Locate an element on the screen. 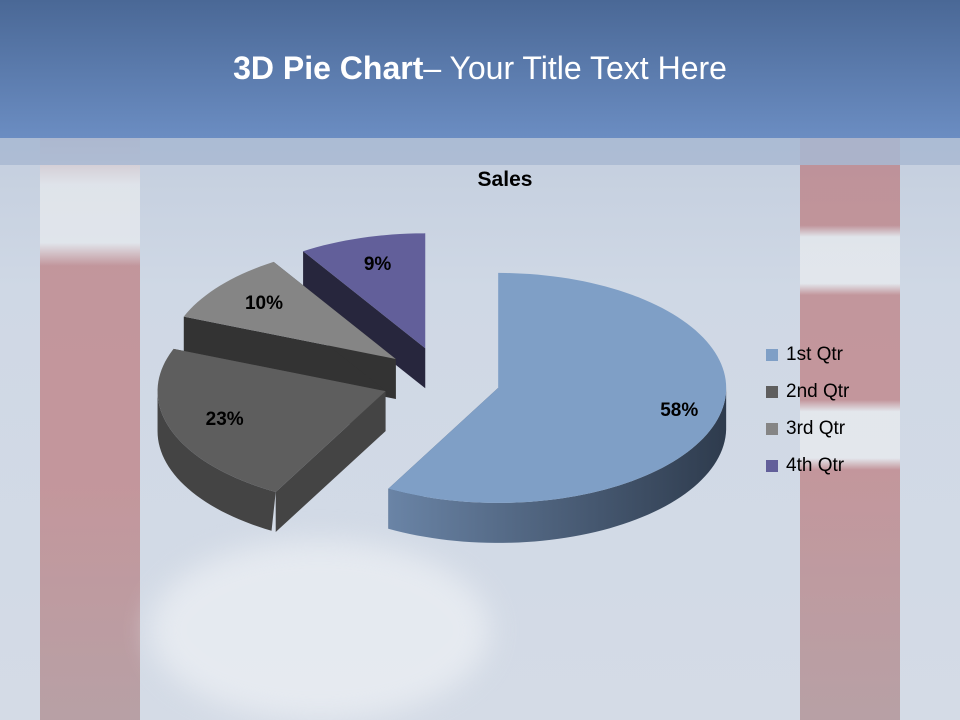 The image size is (960, 720). legend-item: 2nd Qtr is located at coordinates (807, 391).